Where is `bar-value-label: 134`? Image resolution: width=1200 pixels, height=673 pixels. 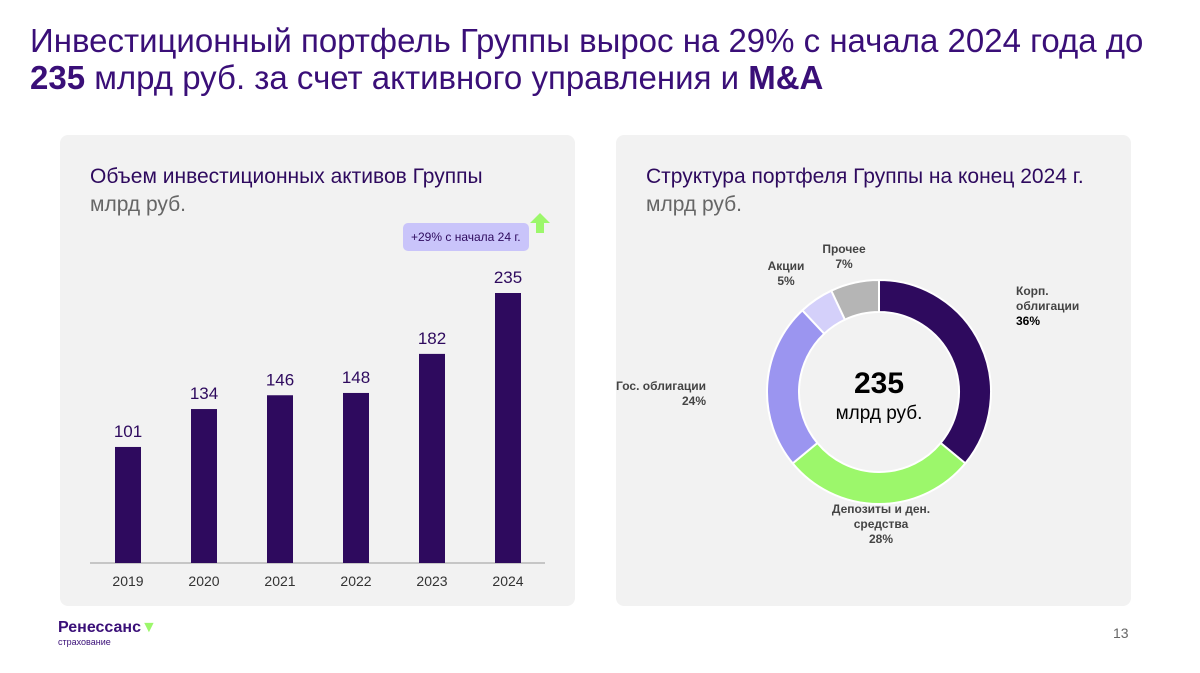 bar-value-label: 134 is located at coordinates (204, 393).